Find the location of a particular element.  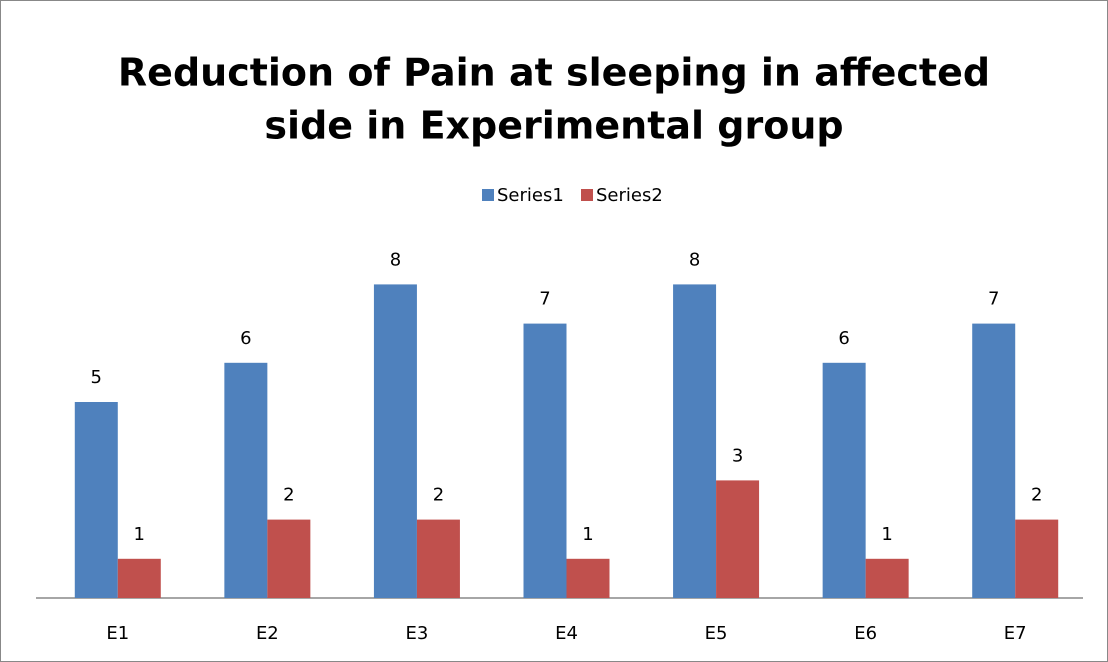

x-tick-label: E4 is located at coordinates (566, 633).